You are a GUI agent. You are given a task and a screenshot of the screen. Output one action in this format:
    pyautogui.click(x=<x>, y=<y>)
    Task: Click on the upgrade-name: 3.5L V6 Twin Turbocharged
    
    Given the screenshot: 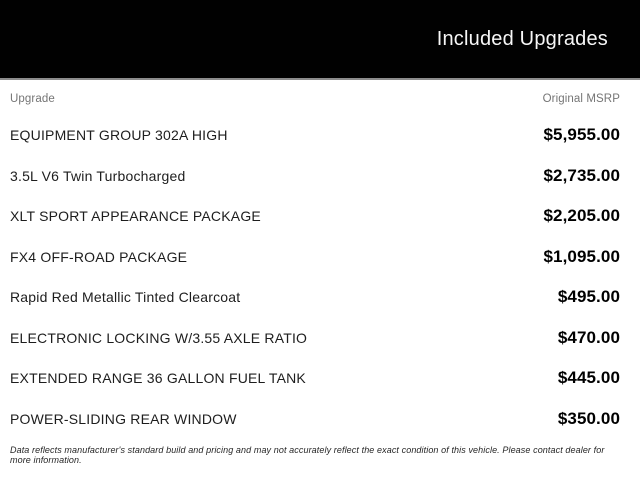 What is the action you would take?
    pyautogui.click(x=98, y=175)
    